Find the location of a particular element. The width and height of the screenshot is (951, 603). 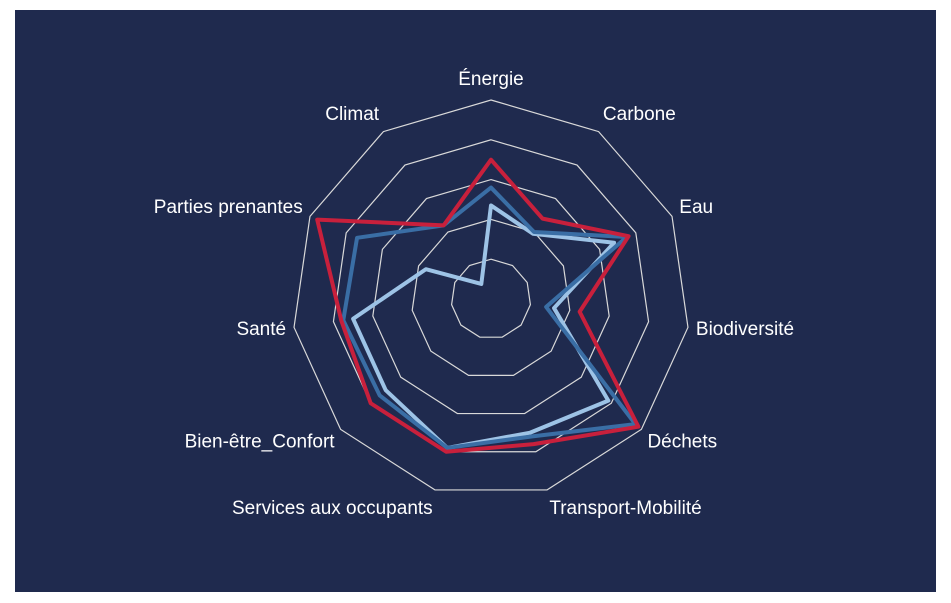

axis-label: Santé is located at coordinates (261, 329).